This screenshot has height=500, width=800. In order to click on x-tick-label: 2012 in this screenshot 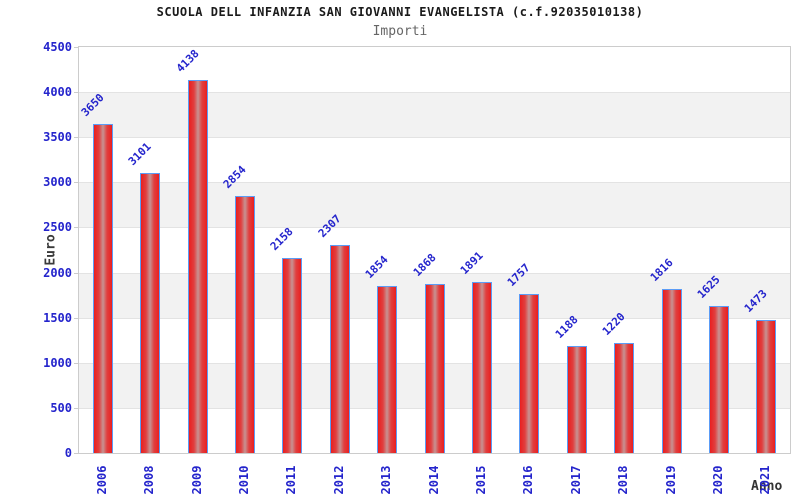, I will do `click(338, 480)`.